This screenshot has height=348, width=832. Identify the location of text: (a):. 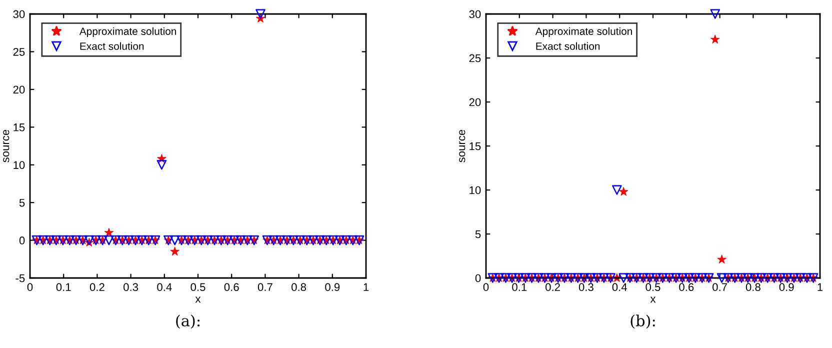
(188, 321).